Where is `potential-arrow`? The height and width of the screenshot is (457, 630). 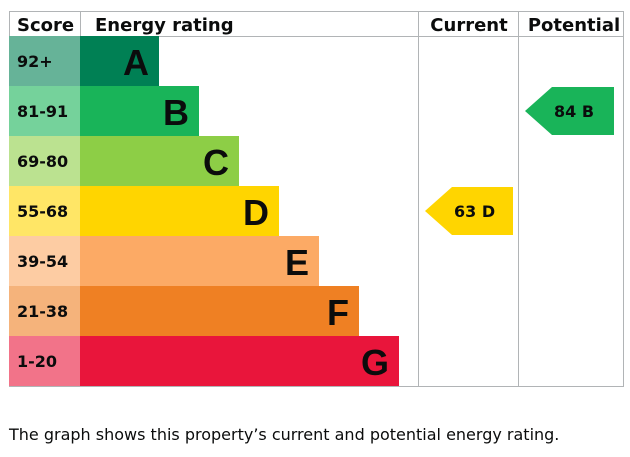
potential-arrow is located at coordinates (569, 111).